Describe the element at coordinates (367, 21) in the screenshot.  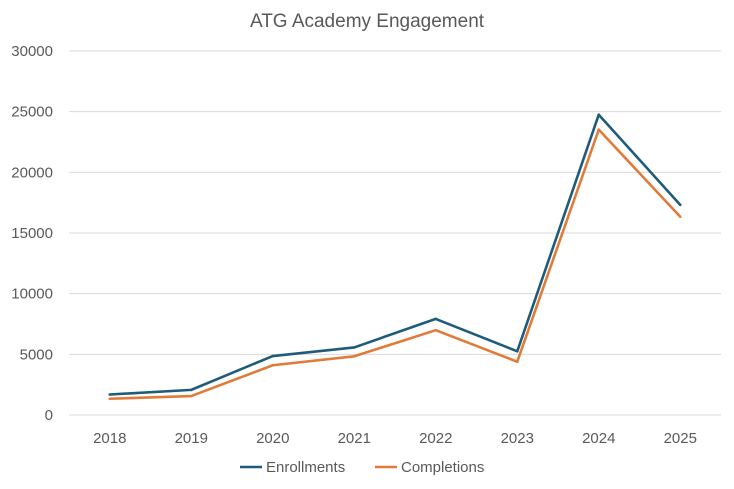
I see `chart-title: ATG Academy Engagement` at that location.